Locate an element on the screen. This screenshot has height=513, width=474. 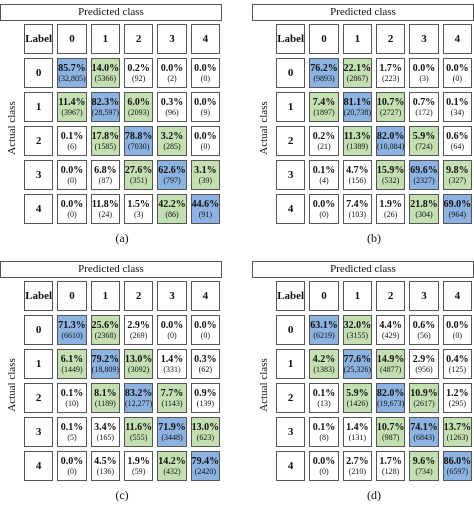
cell-count: (4877) is located at coordinates (391, 369).